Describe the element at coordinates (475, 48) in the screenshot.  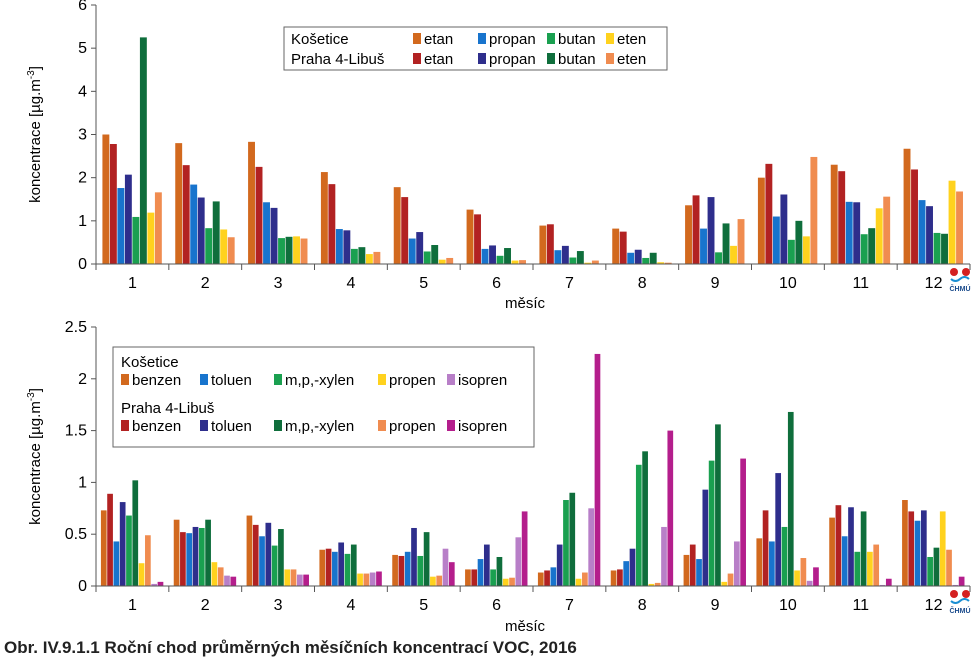
I see `legend-box` at that location.